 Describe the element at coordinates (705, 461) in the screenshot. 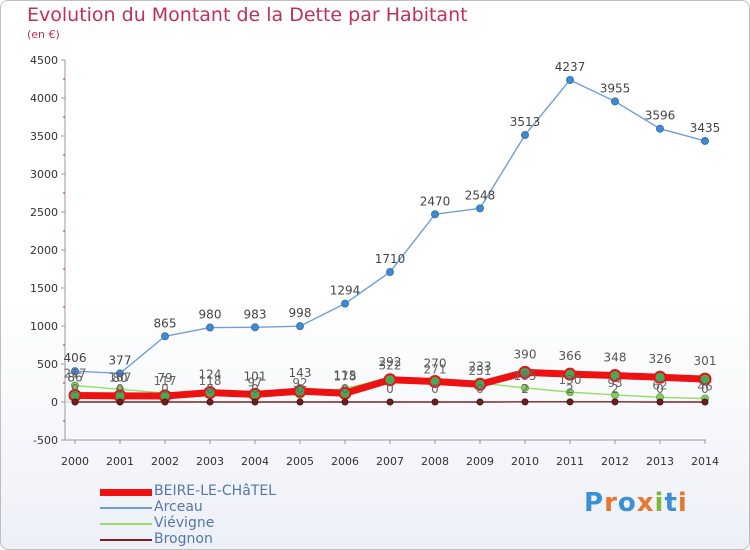

I see `x-tick-label: 2014` at that location.